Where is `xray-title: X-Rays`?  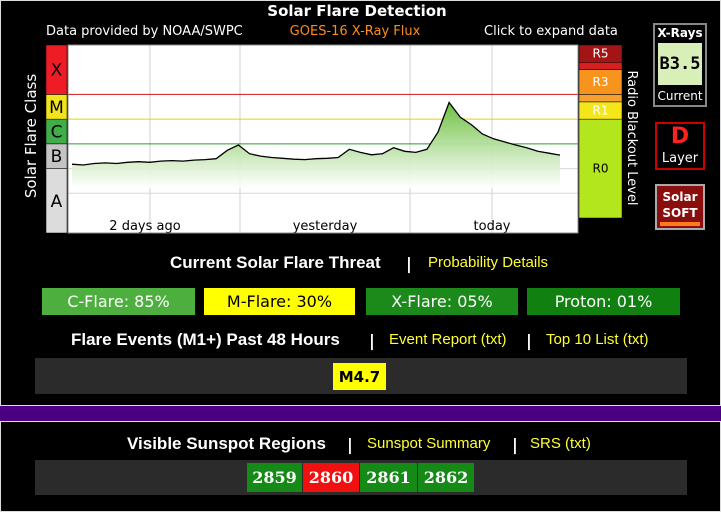 xray-title: X-Rays is located at coordinates (680, 33).